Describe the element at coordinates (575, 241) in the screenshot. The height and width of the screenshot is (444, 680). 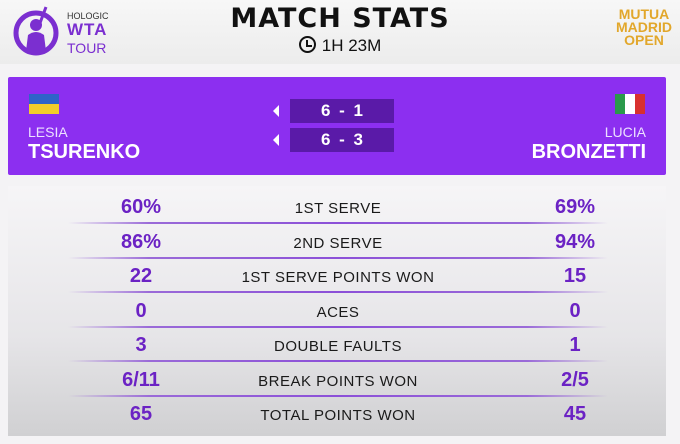
I see `right-value: 94%` at that location.